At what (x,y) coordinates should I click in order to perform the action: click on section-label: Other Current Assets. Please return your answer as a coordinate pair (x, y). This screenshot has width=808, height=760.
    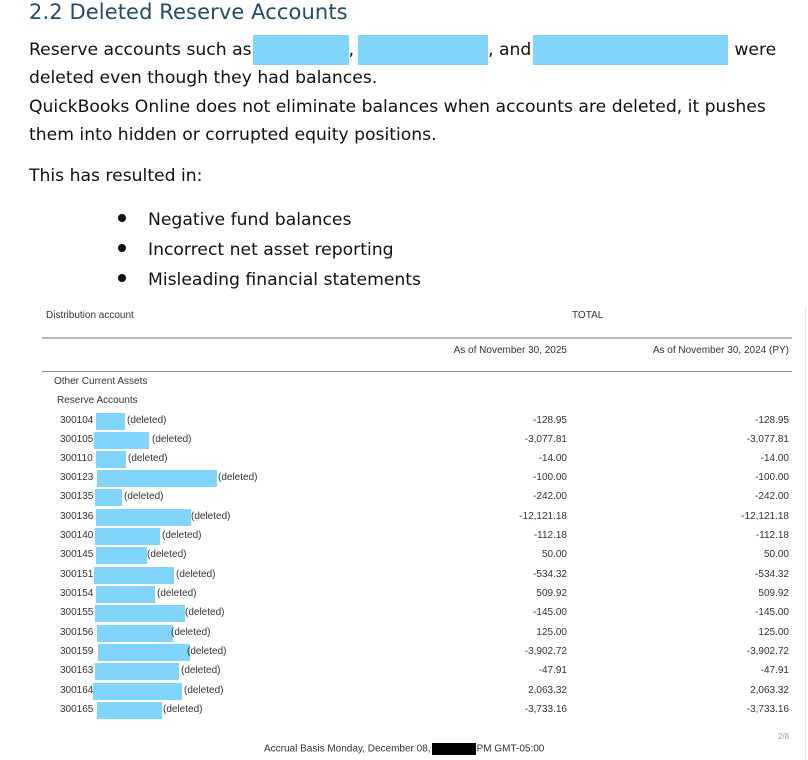
    Looking at the image, I should click on (101, 381).